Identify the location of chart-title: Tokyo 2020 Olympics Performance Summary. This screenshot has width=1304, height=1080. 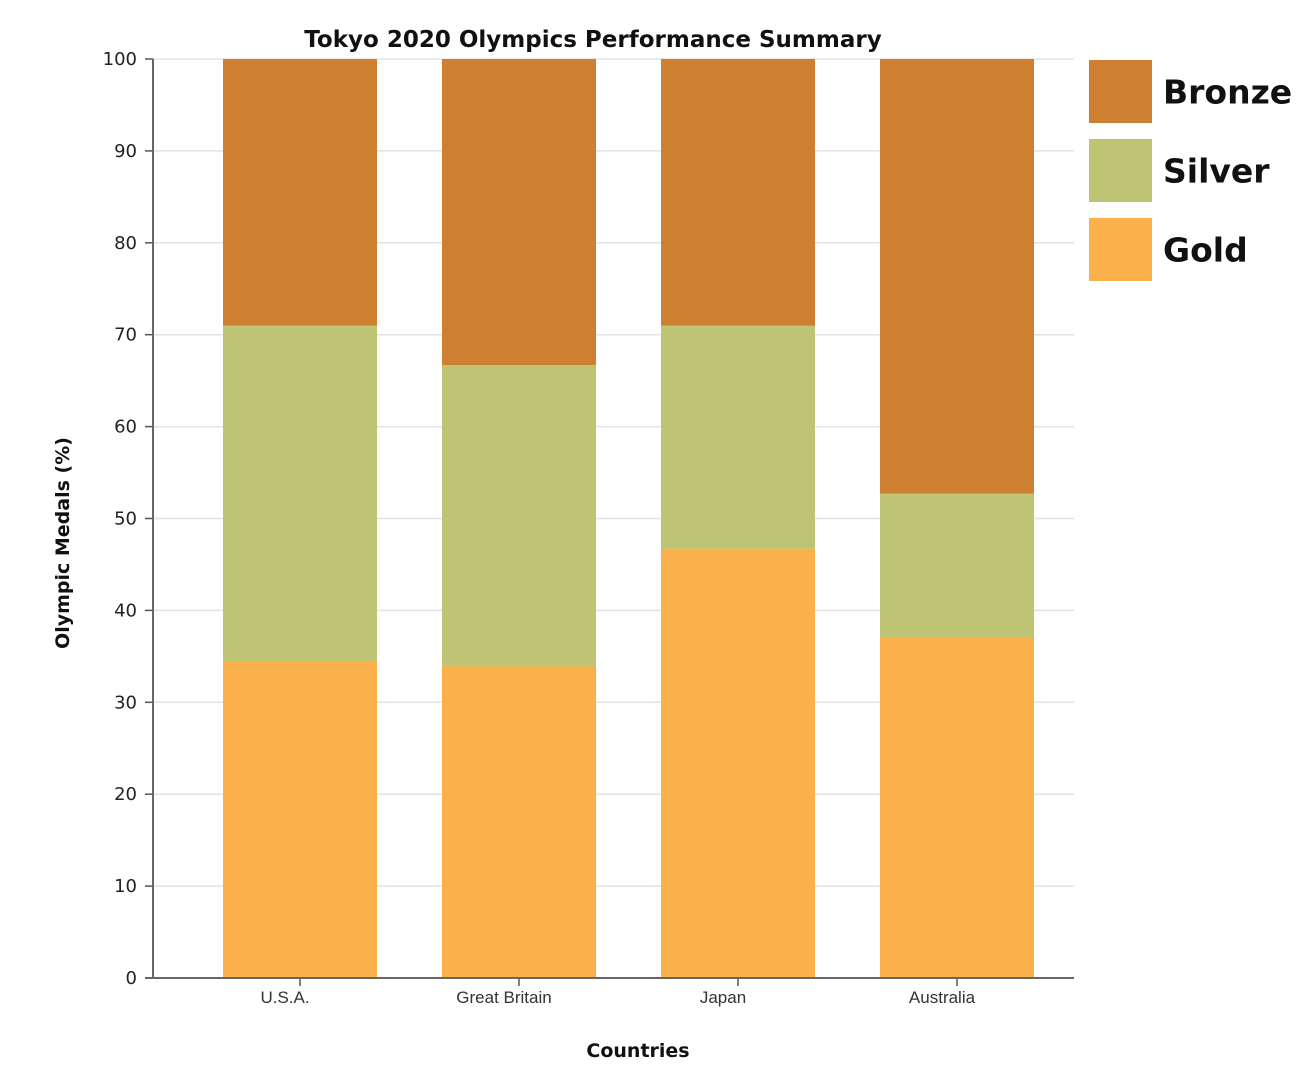
(592, 40).